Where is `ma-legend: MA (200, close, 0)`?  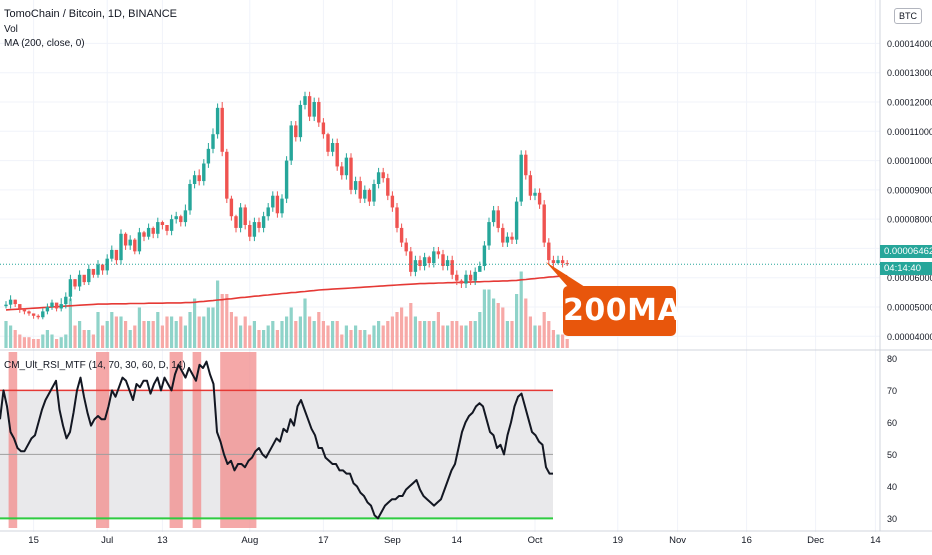 ma-legend: MA (200, close, 0) is located at coordinates (44, 43).